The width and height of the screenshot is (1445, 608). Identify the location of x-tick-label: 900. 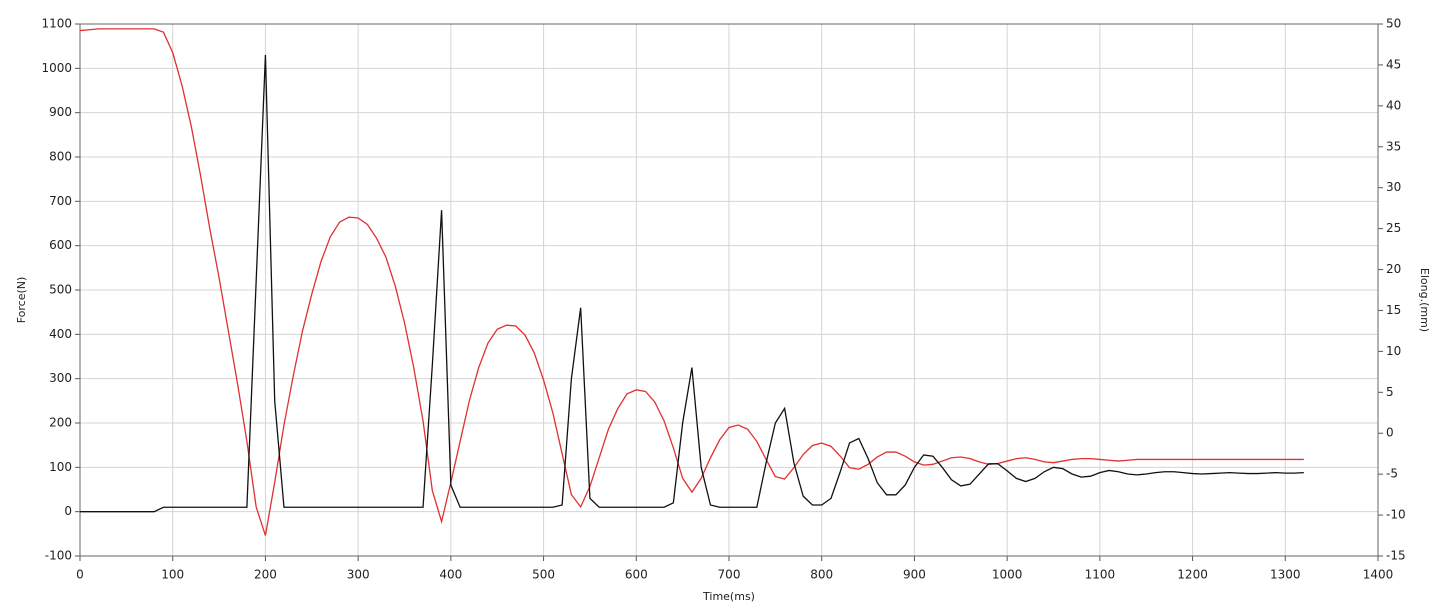
(914, 575).